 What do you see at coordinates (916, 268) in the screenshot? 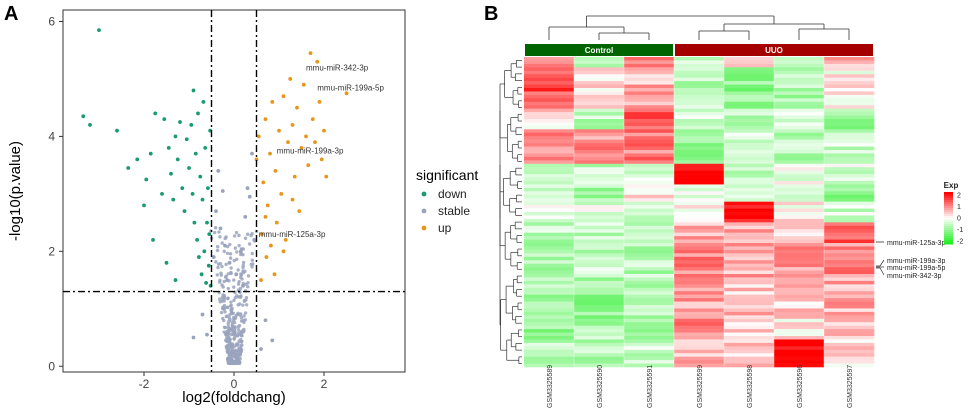
I see `row-annotation: mmu-miR-199a-5p` at bounding box center [916, 268].